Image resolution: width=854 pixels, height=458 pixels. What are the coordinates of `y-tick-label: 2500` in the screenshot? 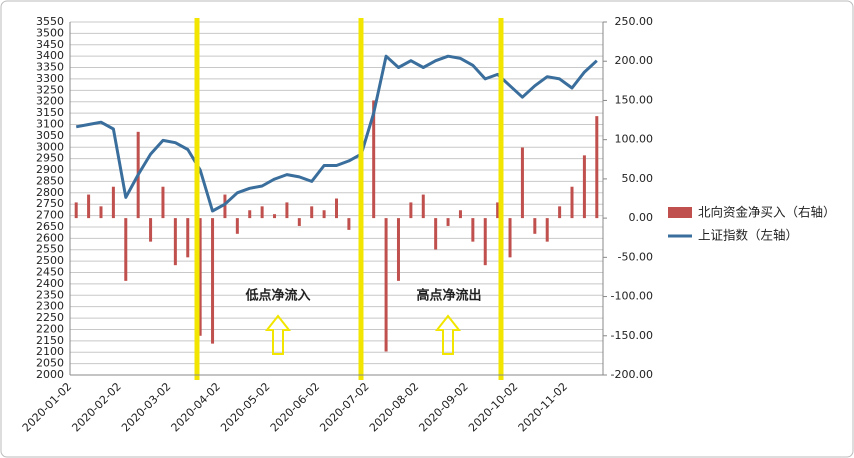 It's located at (50, 260).